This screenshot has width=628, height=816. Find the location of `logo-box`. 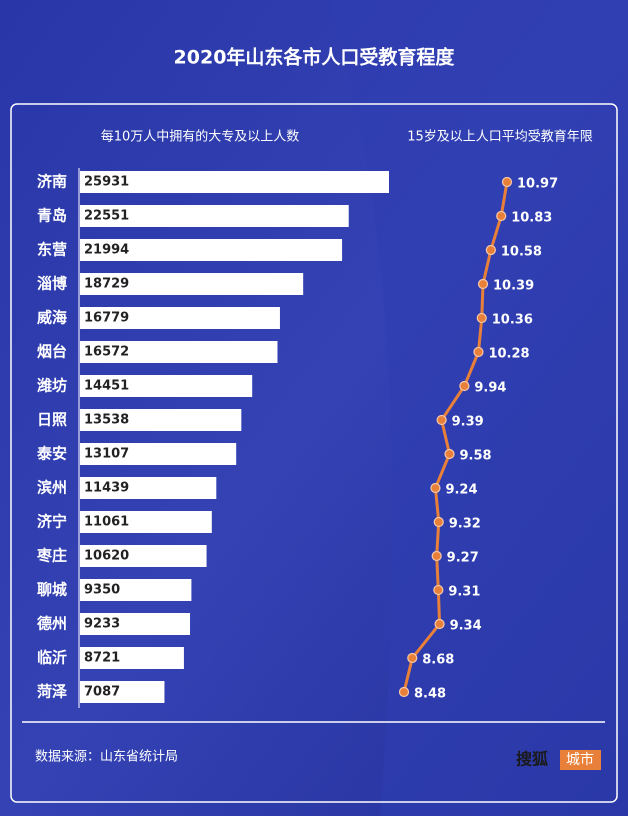

logo-box is located at coordinates (580, 760).